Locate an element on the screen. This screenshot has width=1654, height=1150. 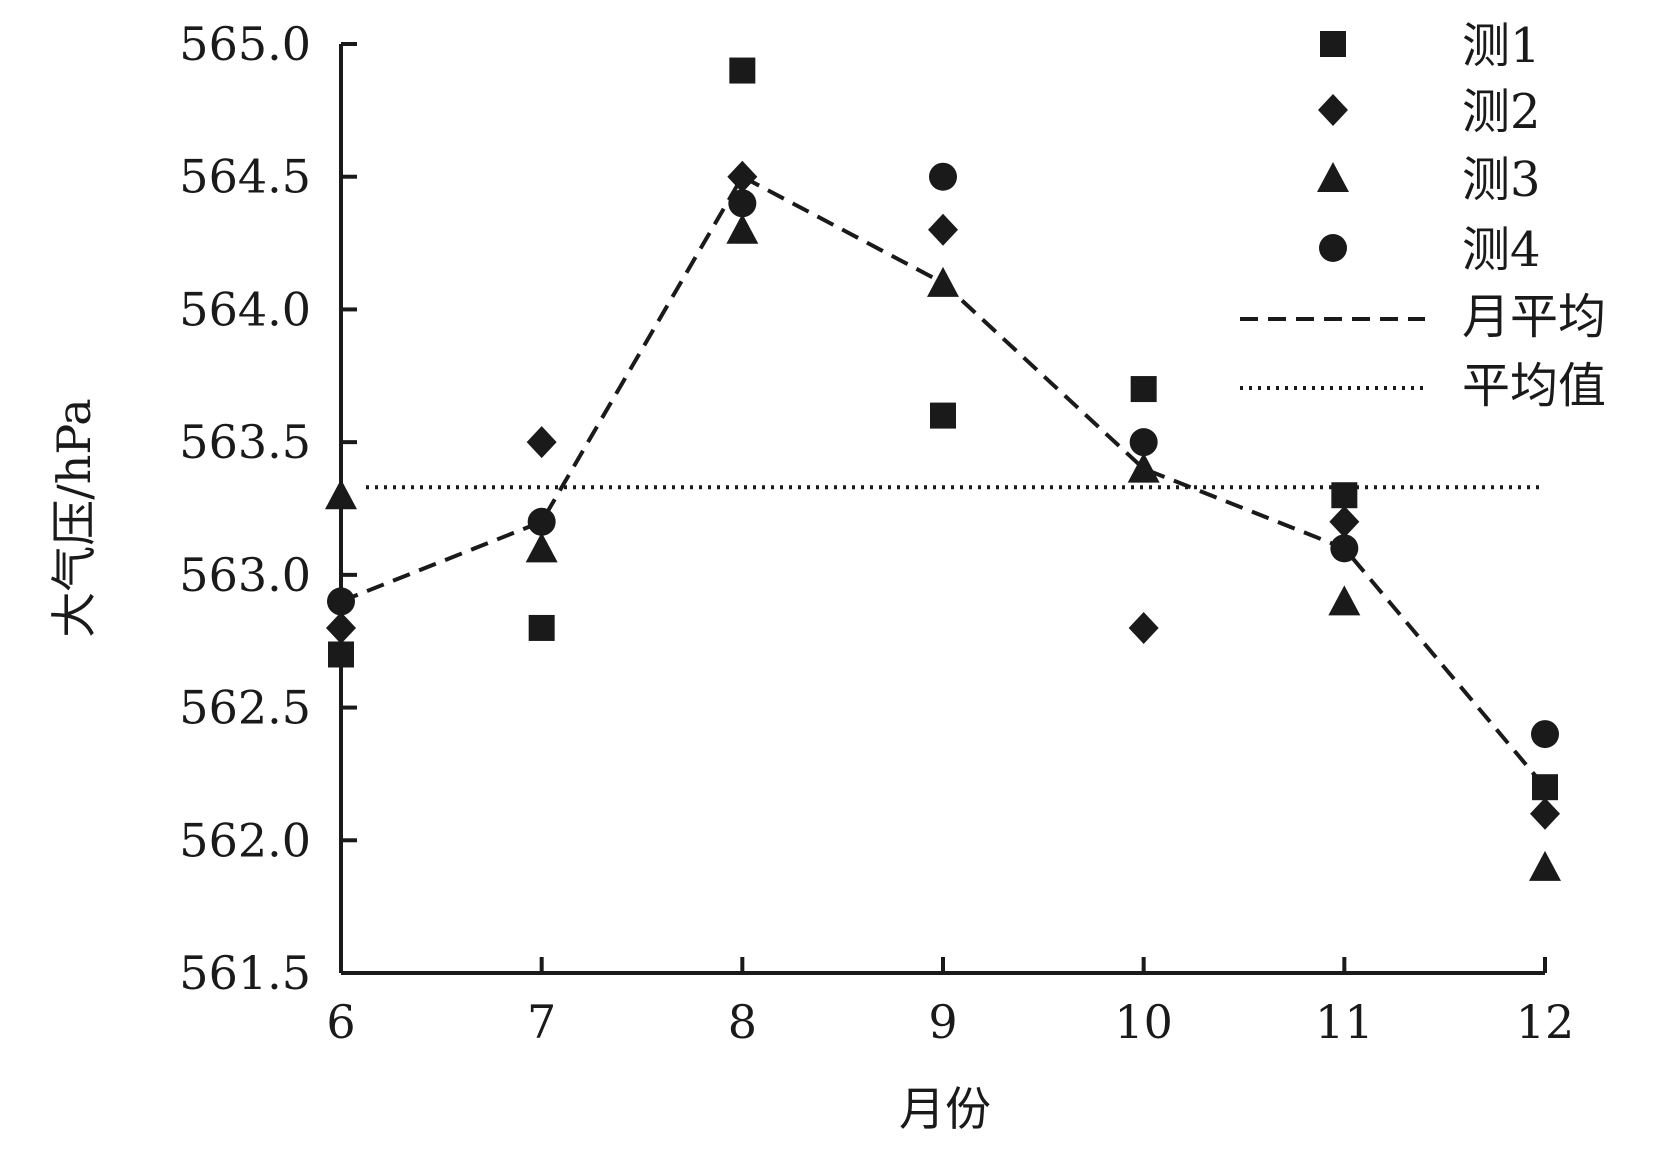
y-tick-label: 564.5 is located at coordinates (245, 177).